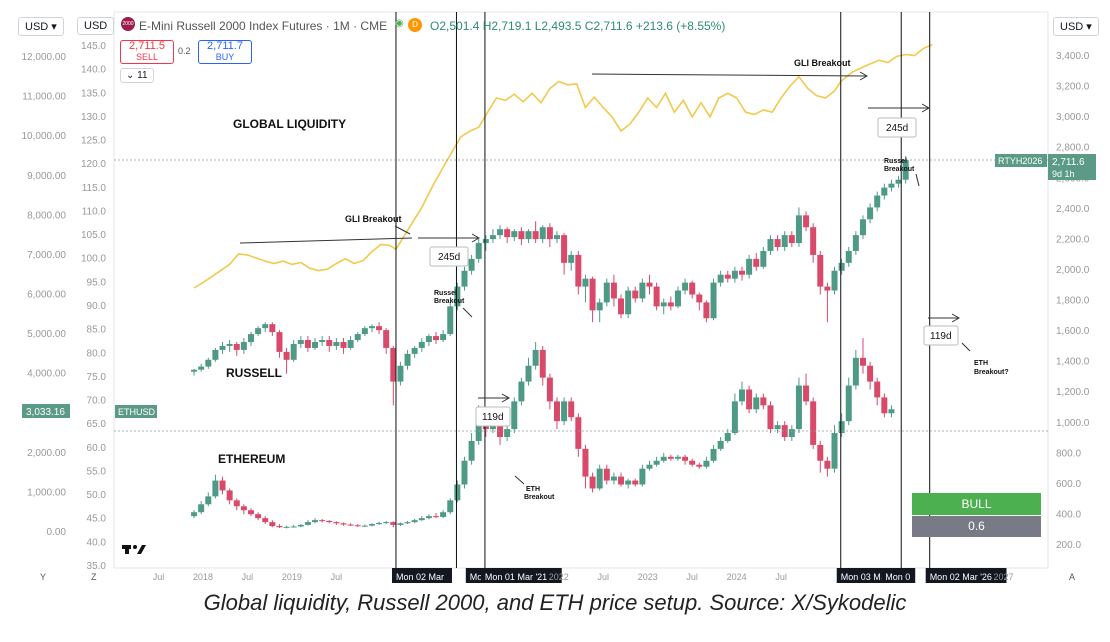 This screenshot has height=642, width=1110. I want to click on right-axis-tick: 1,000.0, so click(1073, 423).